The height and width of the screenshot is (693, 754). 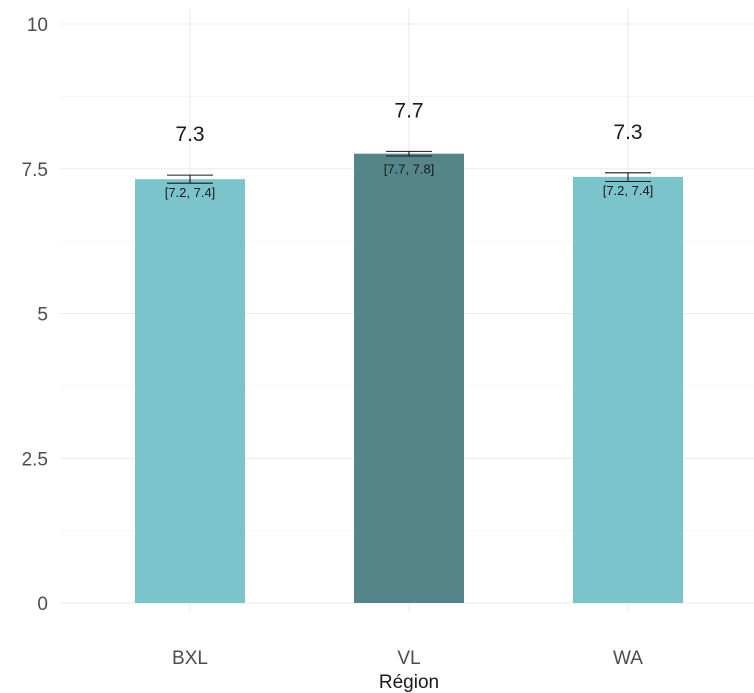 I want to click on error-bars, so click(x=409, y=167).